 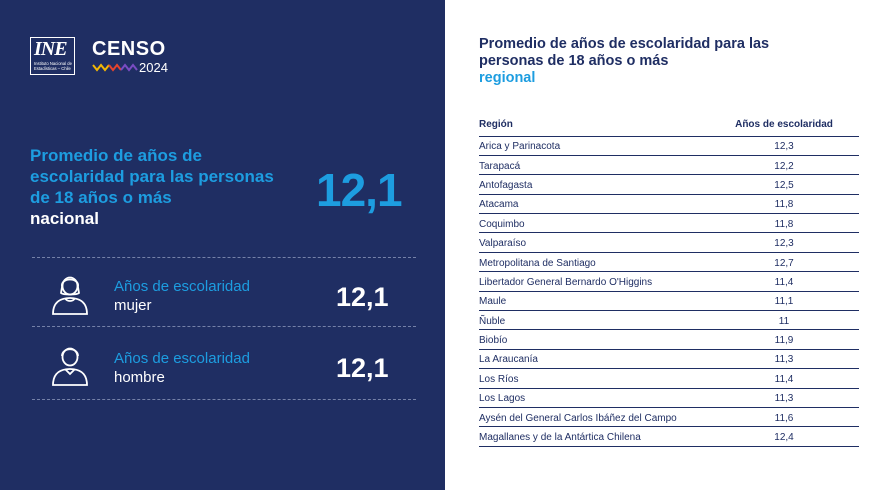 What do you see at coordinates (594, 223) in the screenshot?
I see `region-name: Coquimbo` at bounding box center [594, 223].